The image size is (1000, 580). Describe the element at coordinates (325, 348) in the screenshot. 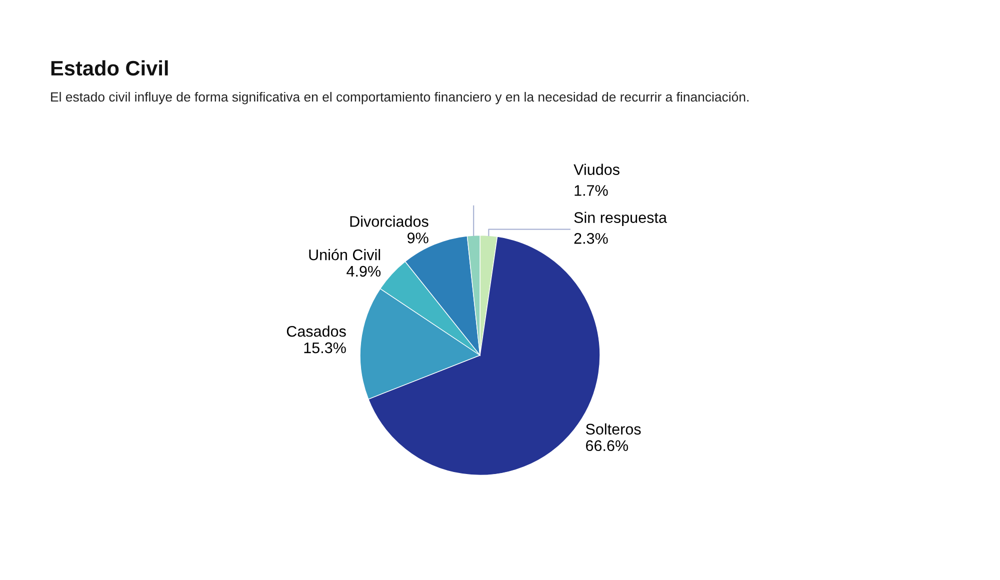

I see `data-label: 15.3%` at that location.